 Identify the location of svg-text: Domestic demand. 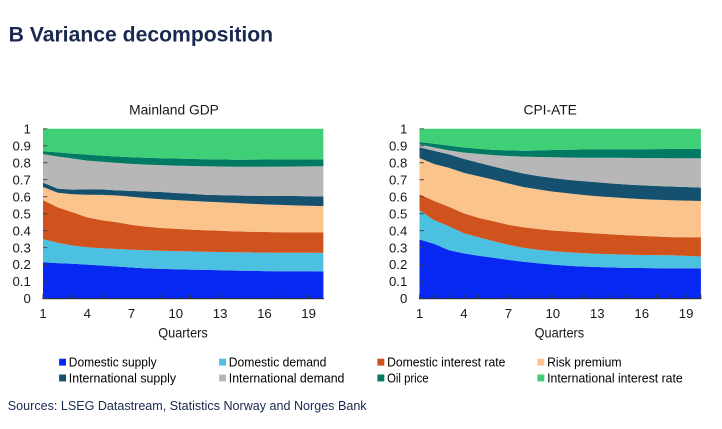
(278, 361).